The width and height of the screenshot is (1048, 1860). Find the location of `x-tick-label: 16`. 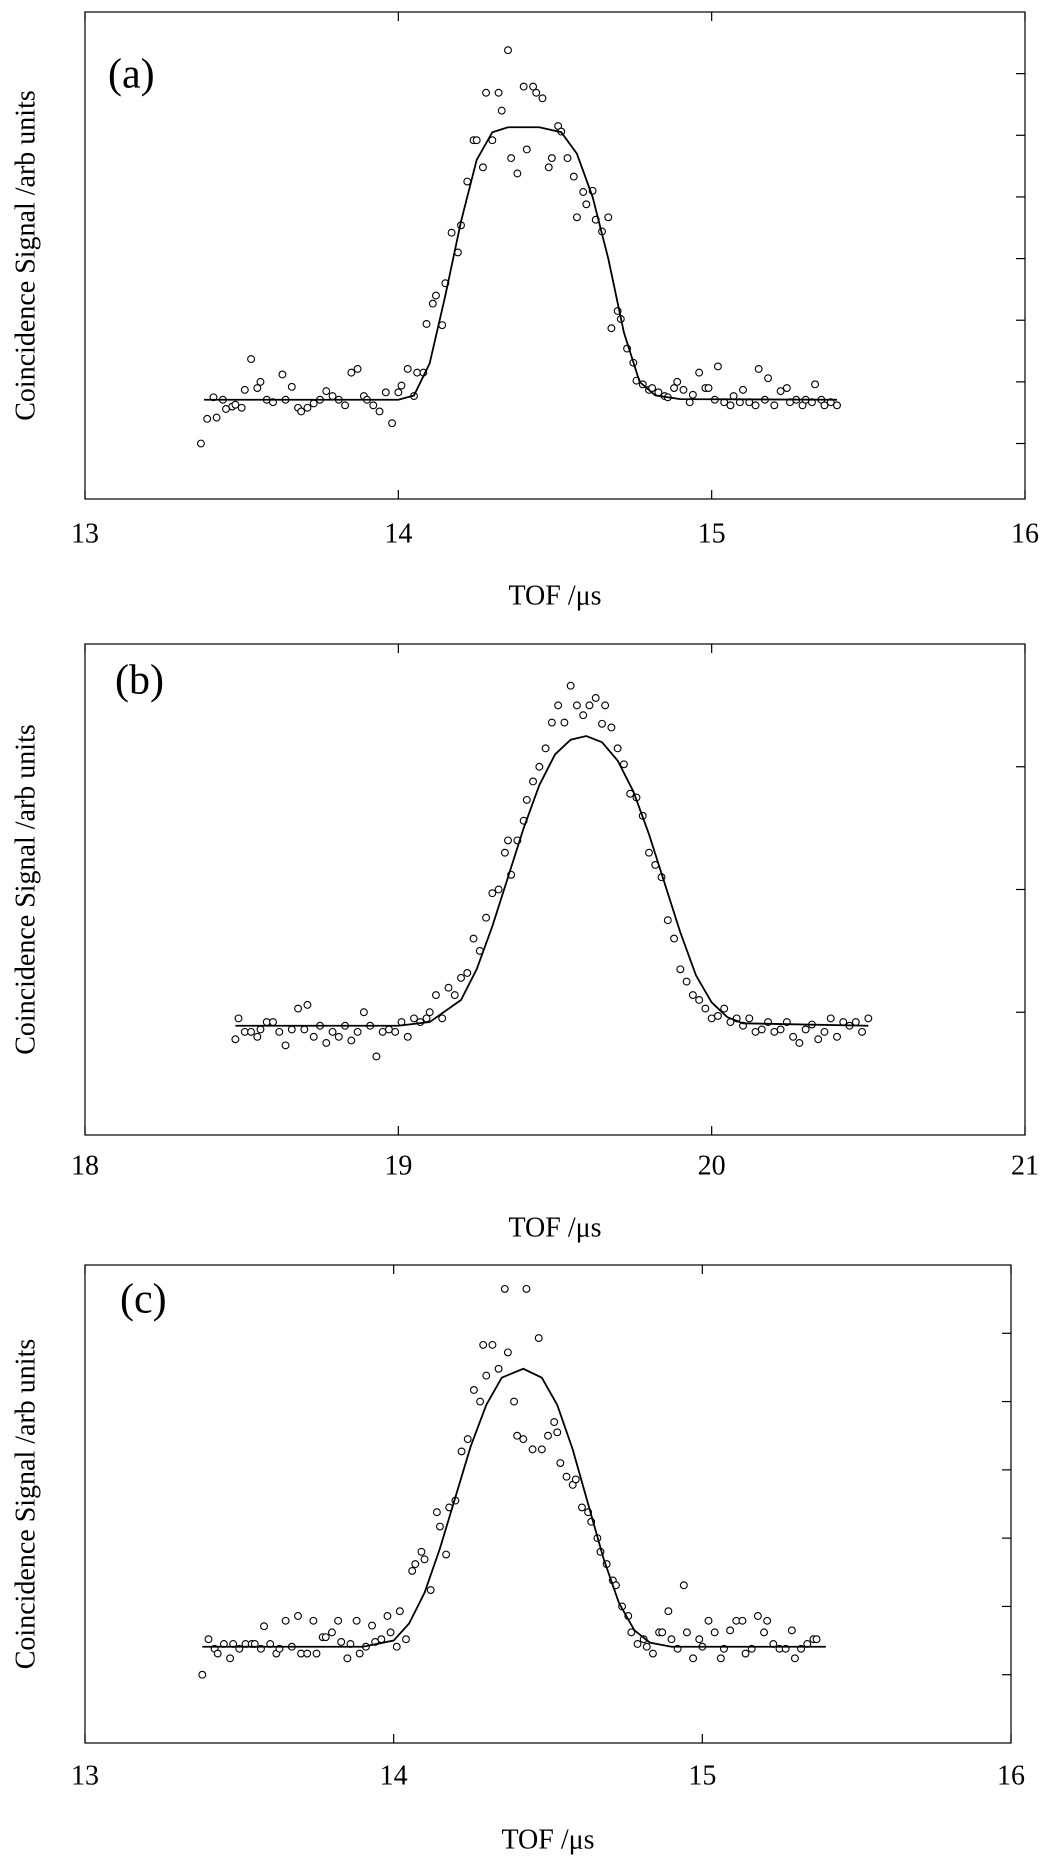

x-tick-label: 16 is located at coordinates (1025, 533).